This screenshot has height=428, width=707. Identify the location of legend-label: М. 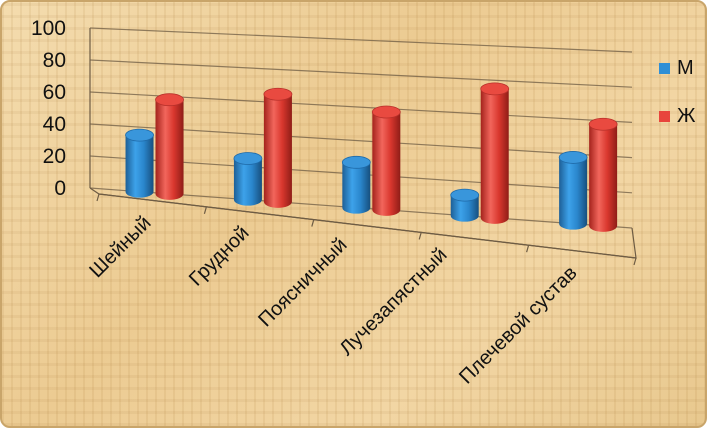
(685, 68).